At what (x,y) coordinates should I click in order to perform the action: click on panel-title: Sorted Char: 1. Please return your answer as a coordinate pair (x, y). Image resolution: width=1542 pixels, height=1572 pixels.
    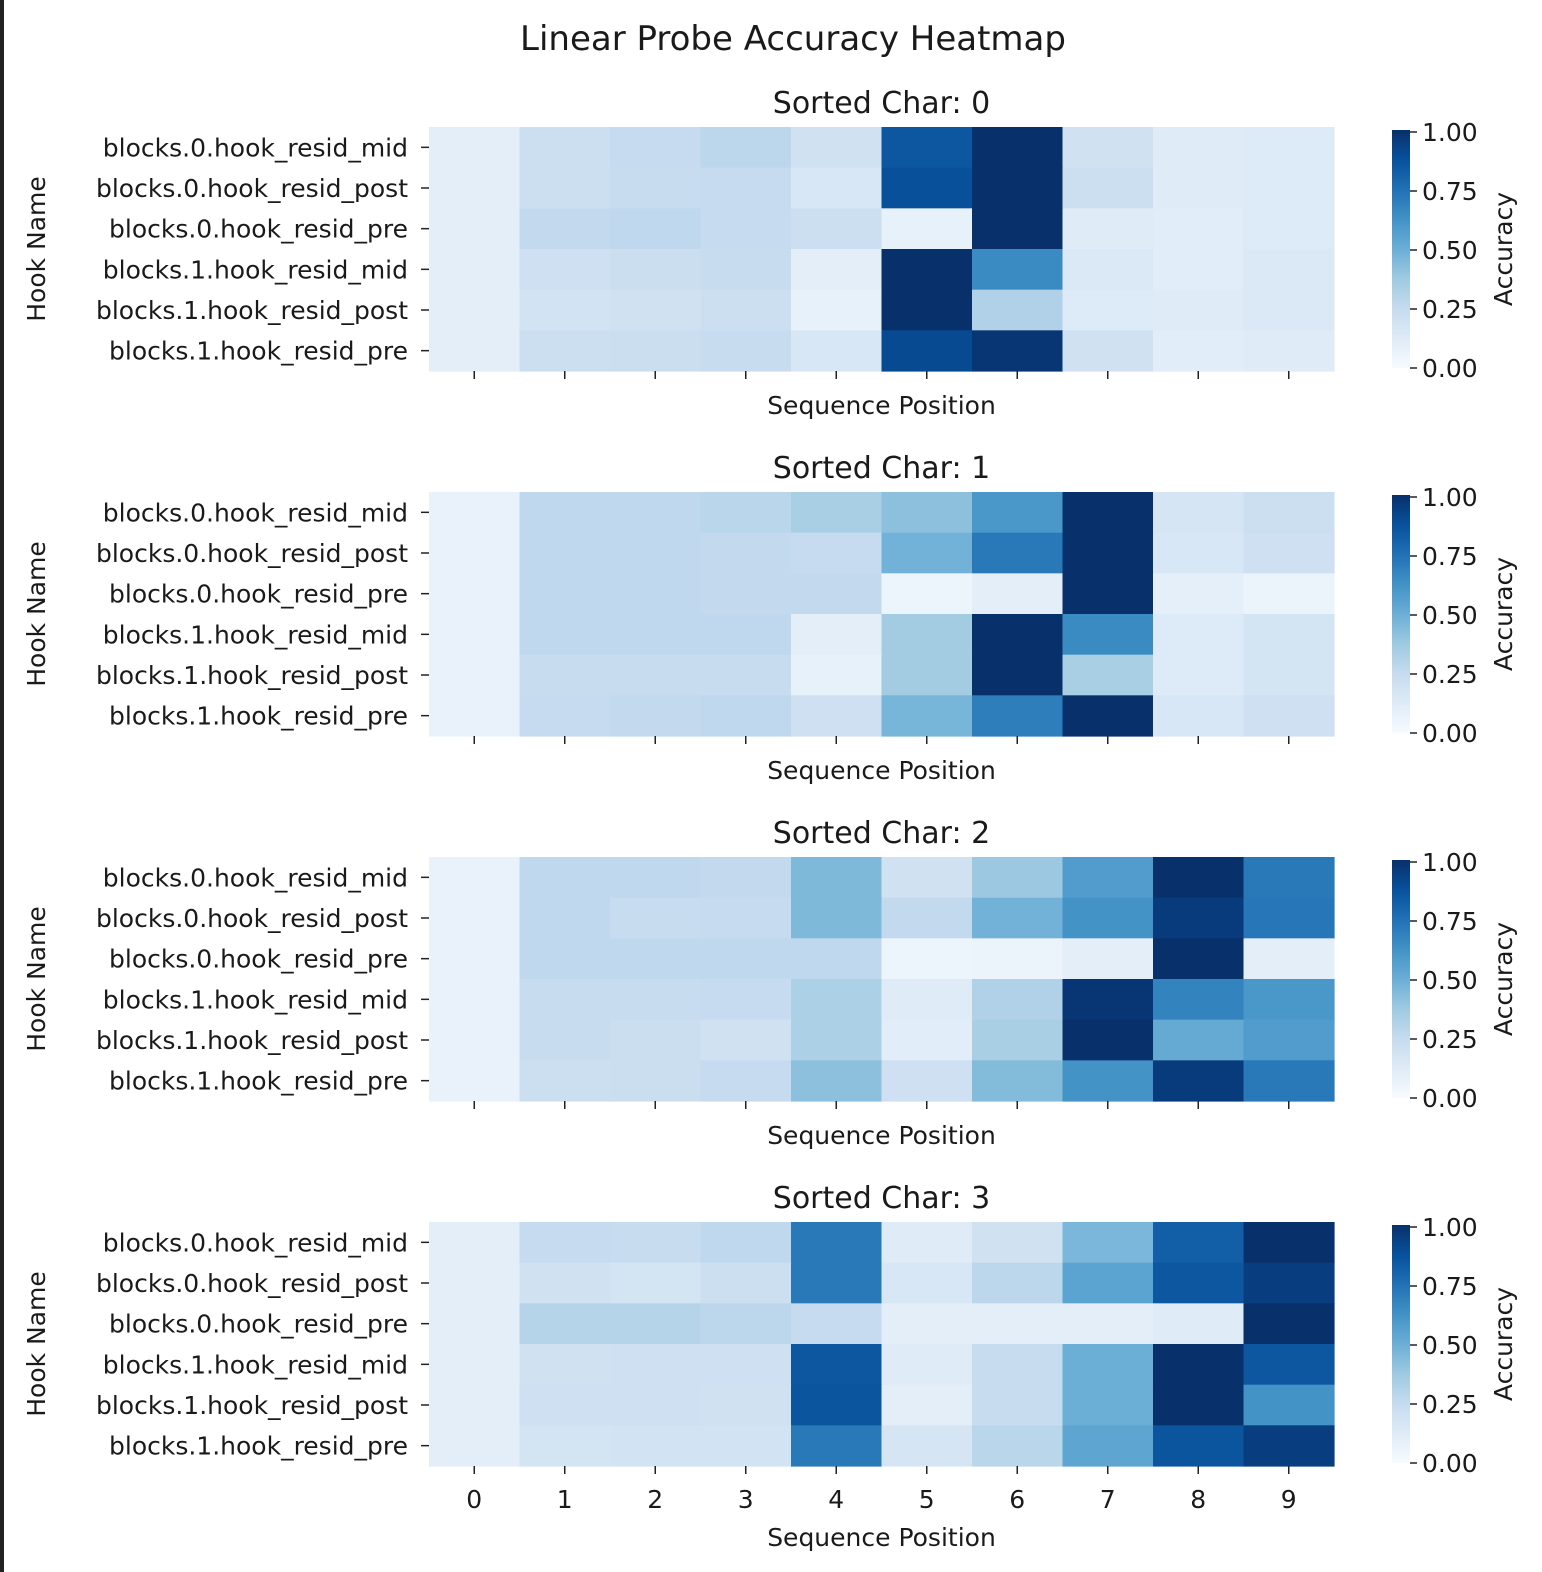
    Looking at the image, I should click on (881, 468).